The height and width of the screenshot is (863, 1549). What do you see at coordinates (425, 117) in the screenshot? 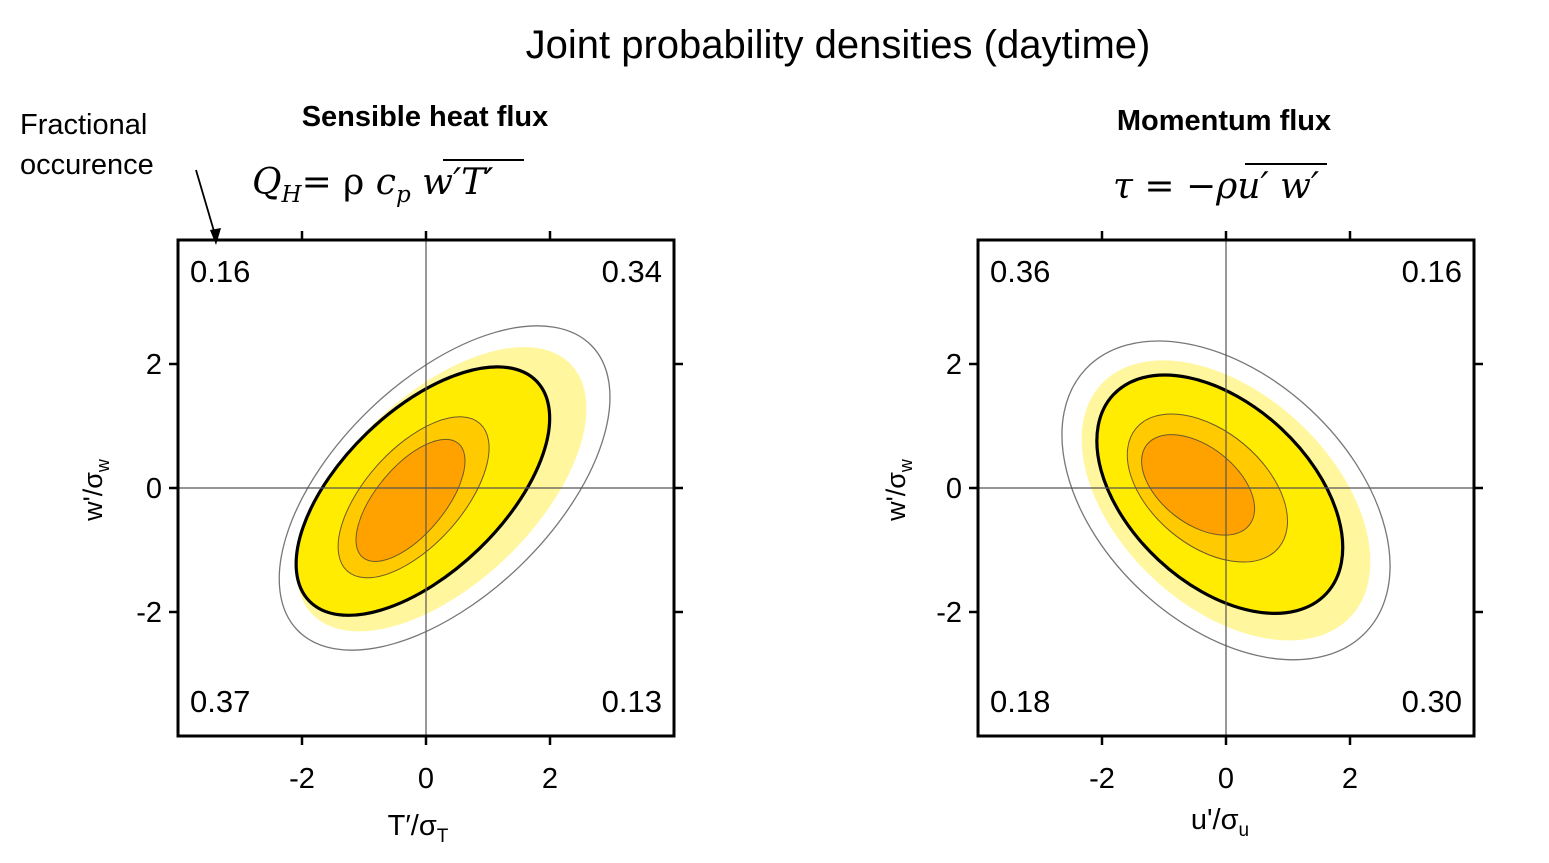
I see `panel-title: Sensible heat flux` at bounding box center [425, 117].